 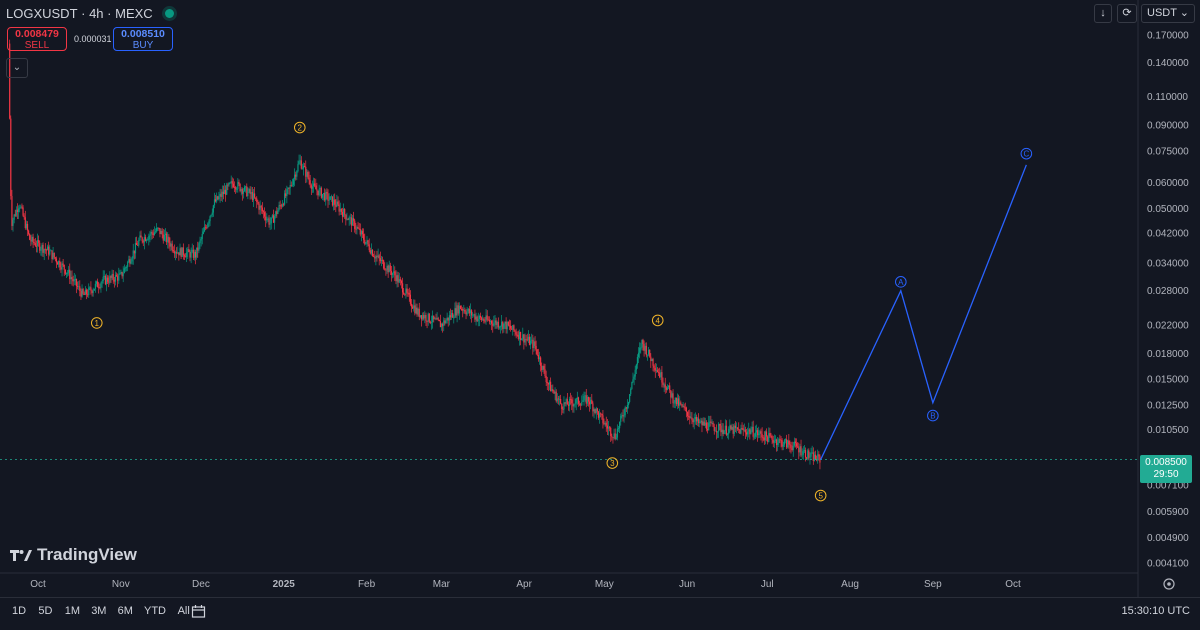 I want to click on utc-clock: 15:30:10 UTC, so click(x=1155, y=611).